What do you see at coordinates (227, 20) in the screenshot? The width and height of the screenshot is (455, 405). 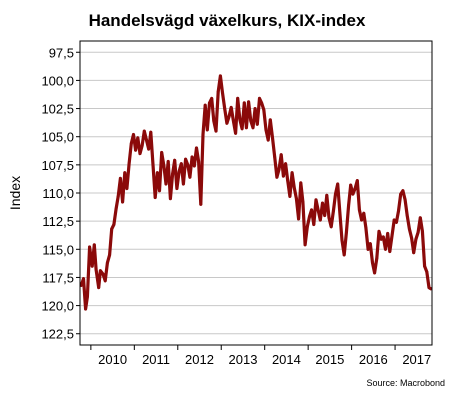 I see `chart-title: Handelsvägd växelkurs, KIX-index` at bounding box center [227, 20].